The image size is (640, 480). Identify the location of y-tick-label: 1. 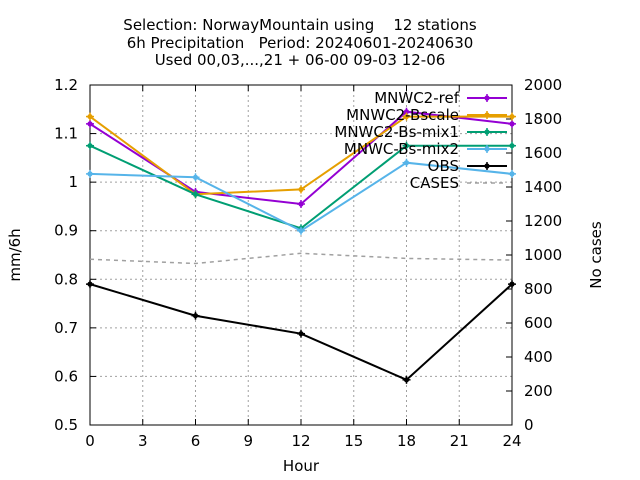
(73, 182).